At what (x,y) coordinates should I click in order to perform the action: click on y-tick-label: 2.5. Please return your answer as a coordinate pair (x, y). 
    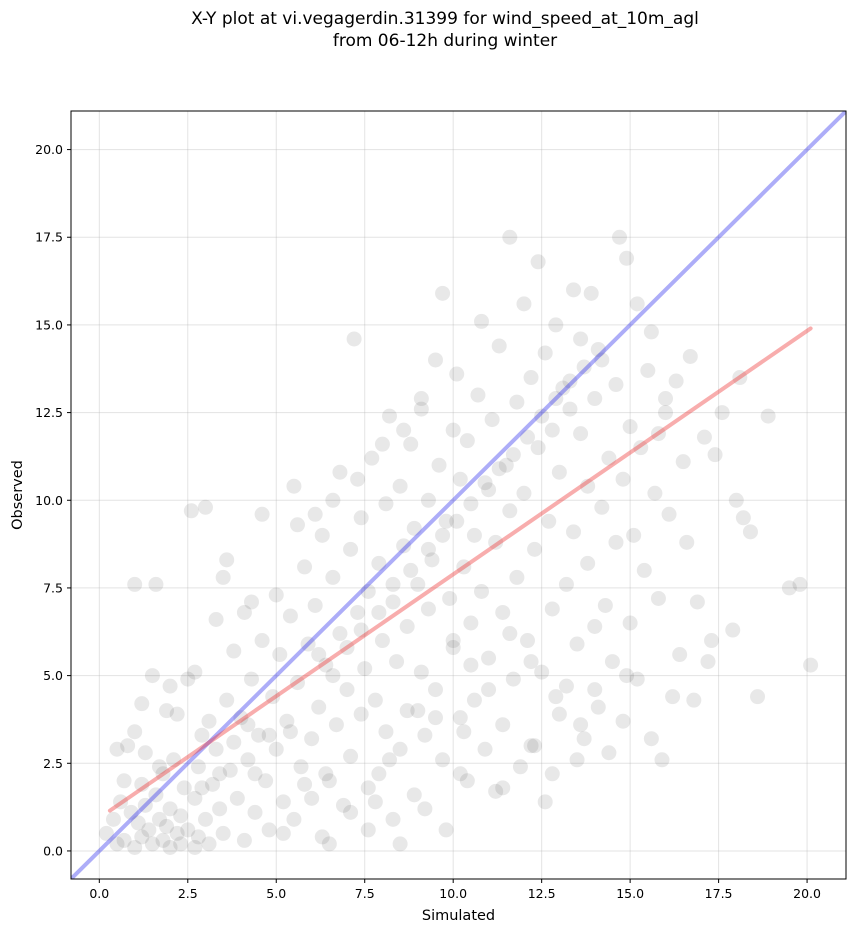
    Looking at the image, I should click on (53, 763).